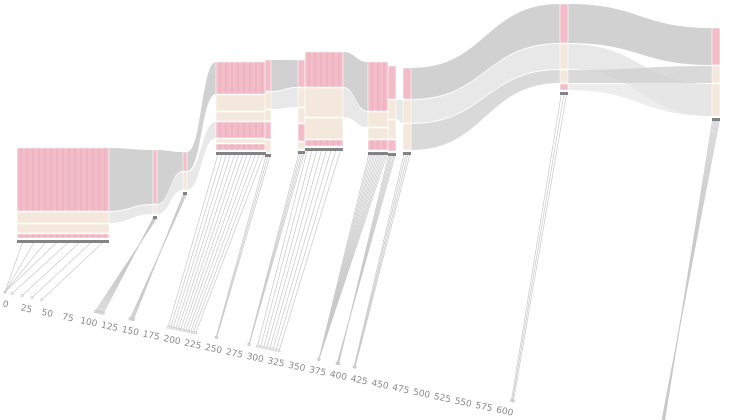 The height and width of the screenshot is (420, 746). What do you see at coordinates (359, 380) in the screenshot?
I see `x-tick-label: 425` at bounding box center [359, 380].